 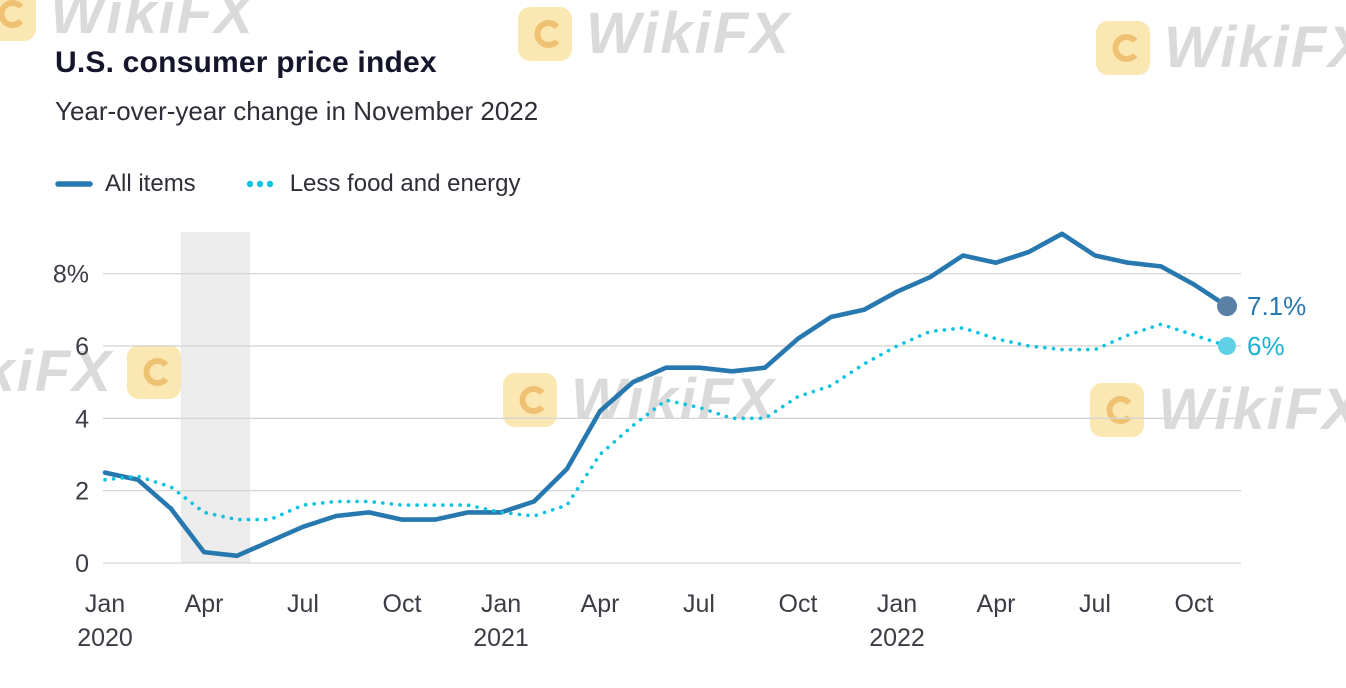 What do you see at coordinates (74, 184) in the screenshot?
I see `solid-line-swatch-icon` at bounding box center [74, 184].